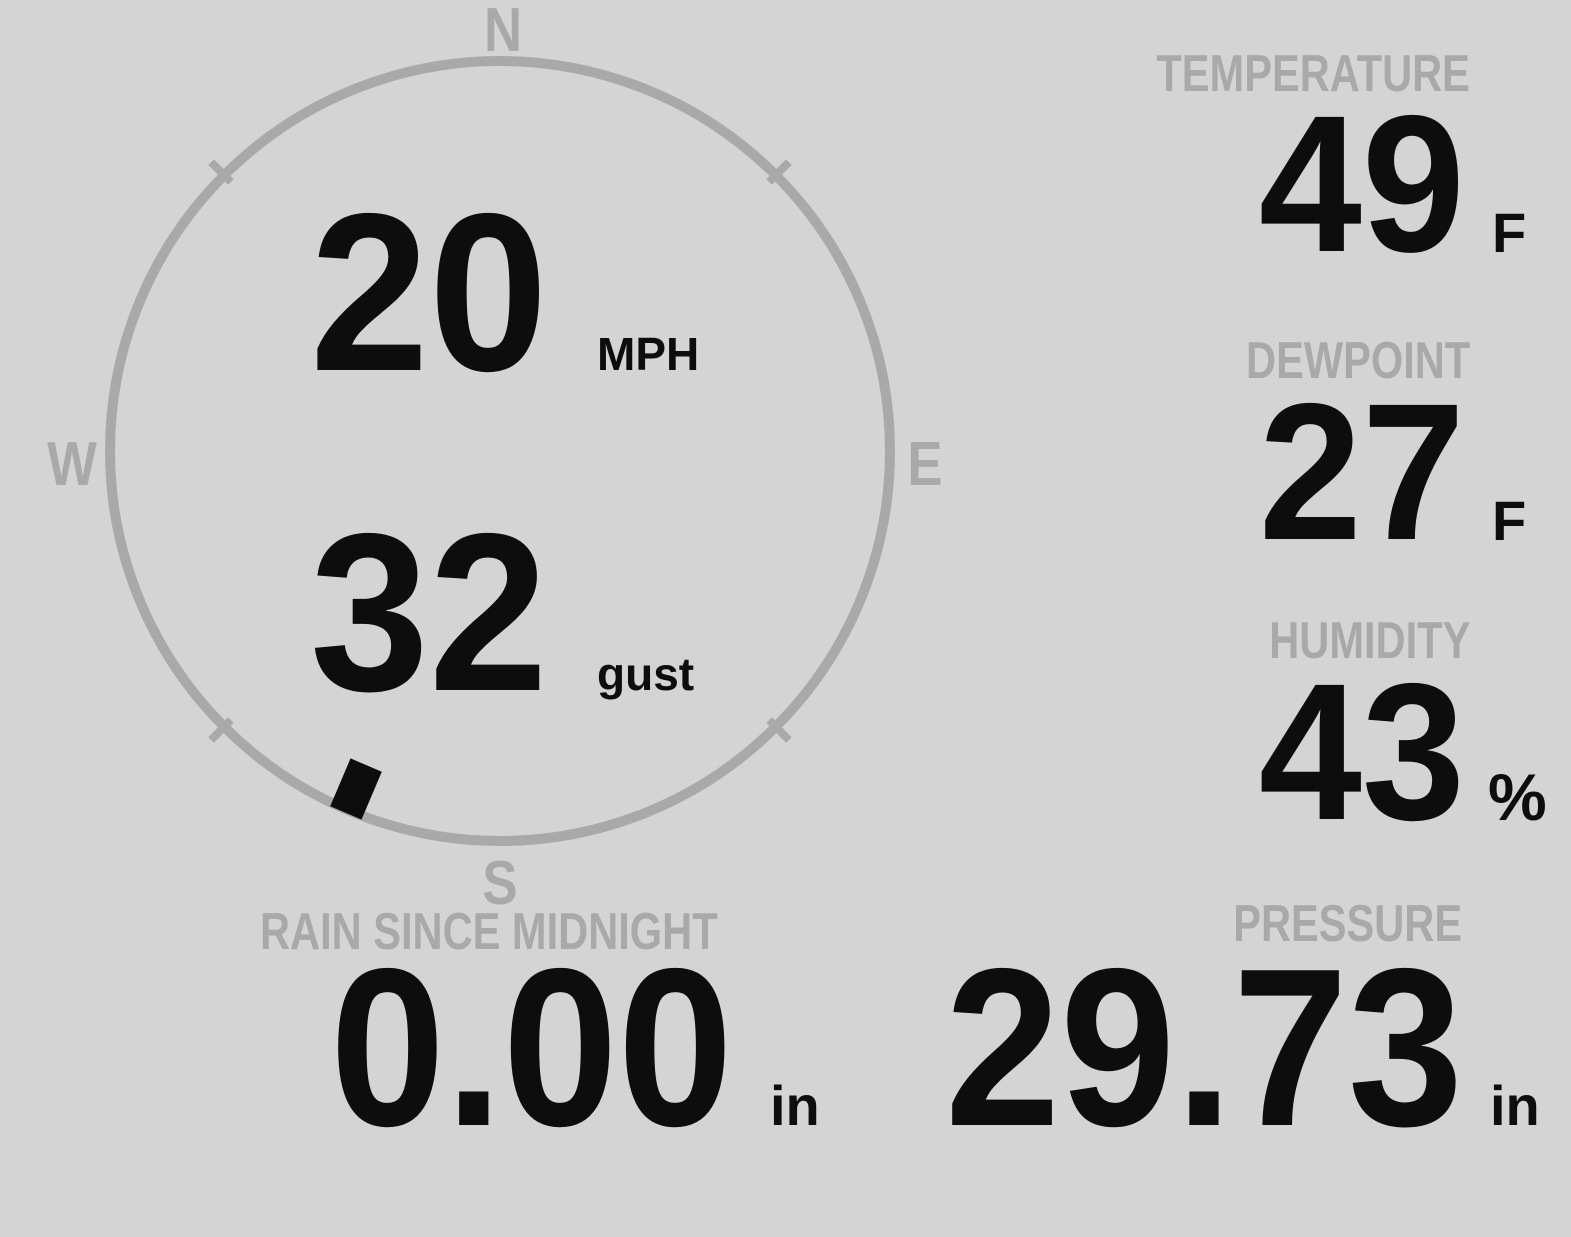  What do you see at coordinates (795, 1105) in the screenshot?
I see `rain-unit: in` at bounding box center [795, 1105].